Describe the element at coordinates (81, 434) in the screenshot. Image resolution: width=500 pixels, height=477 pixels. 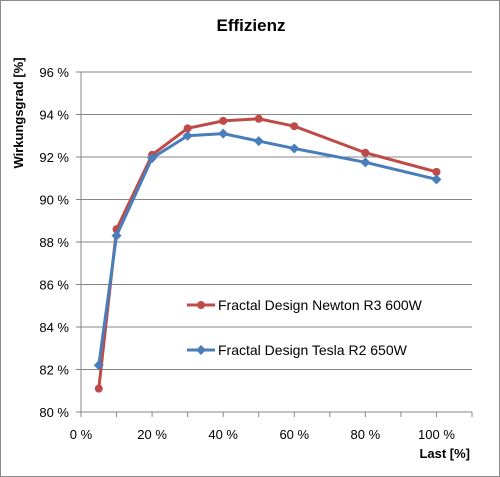
I see `x-tick-label: 0 %` at that location.